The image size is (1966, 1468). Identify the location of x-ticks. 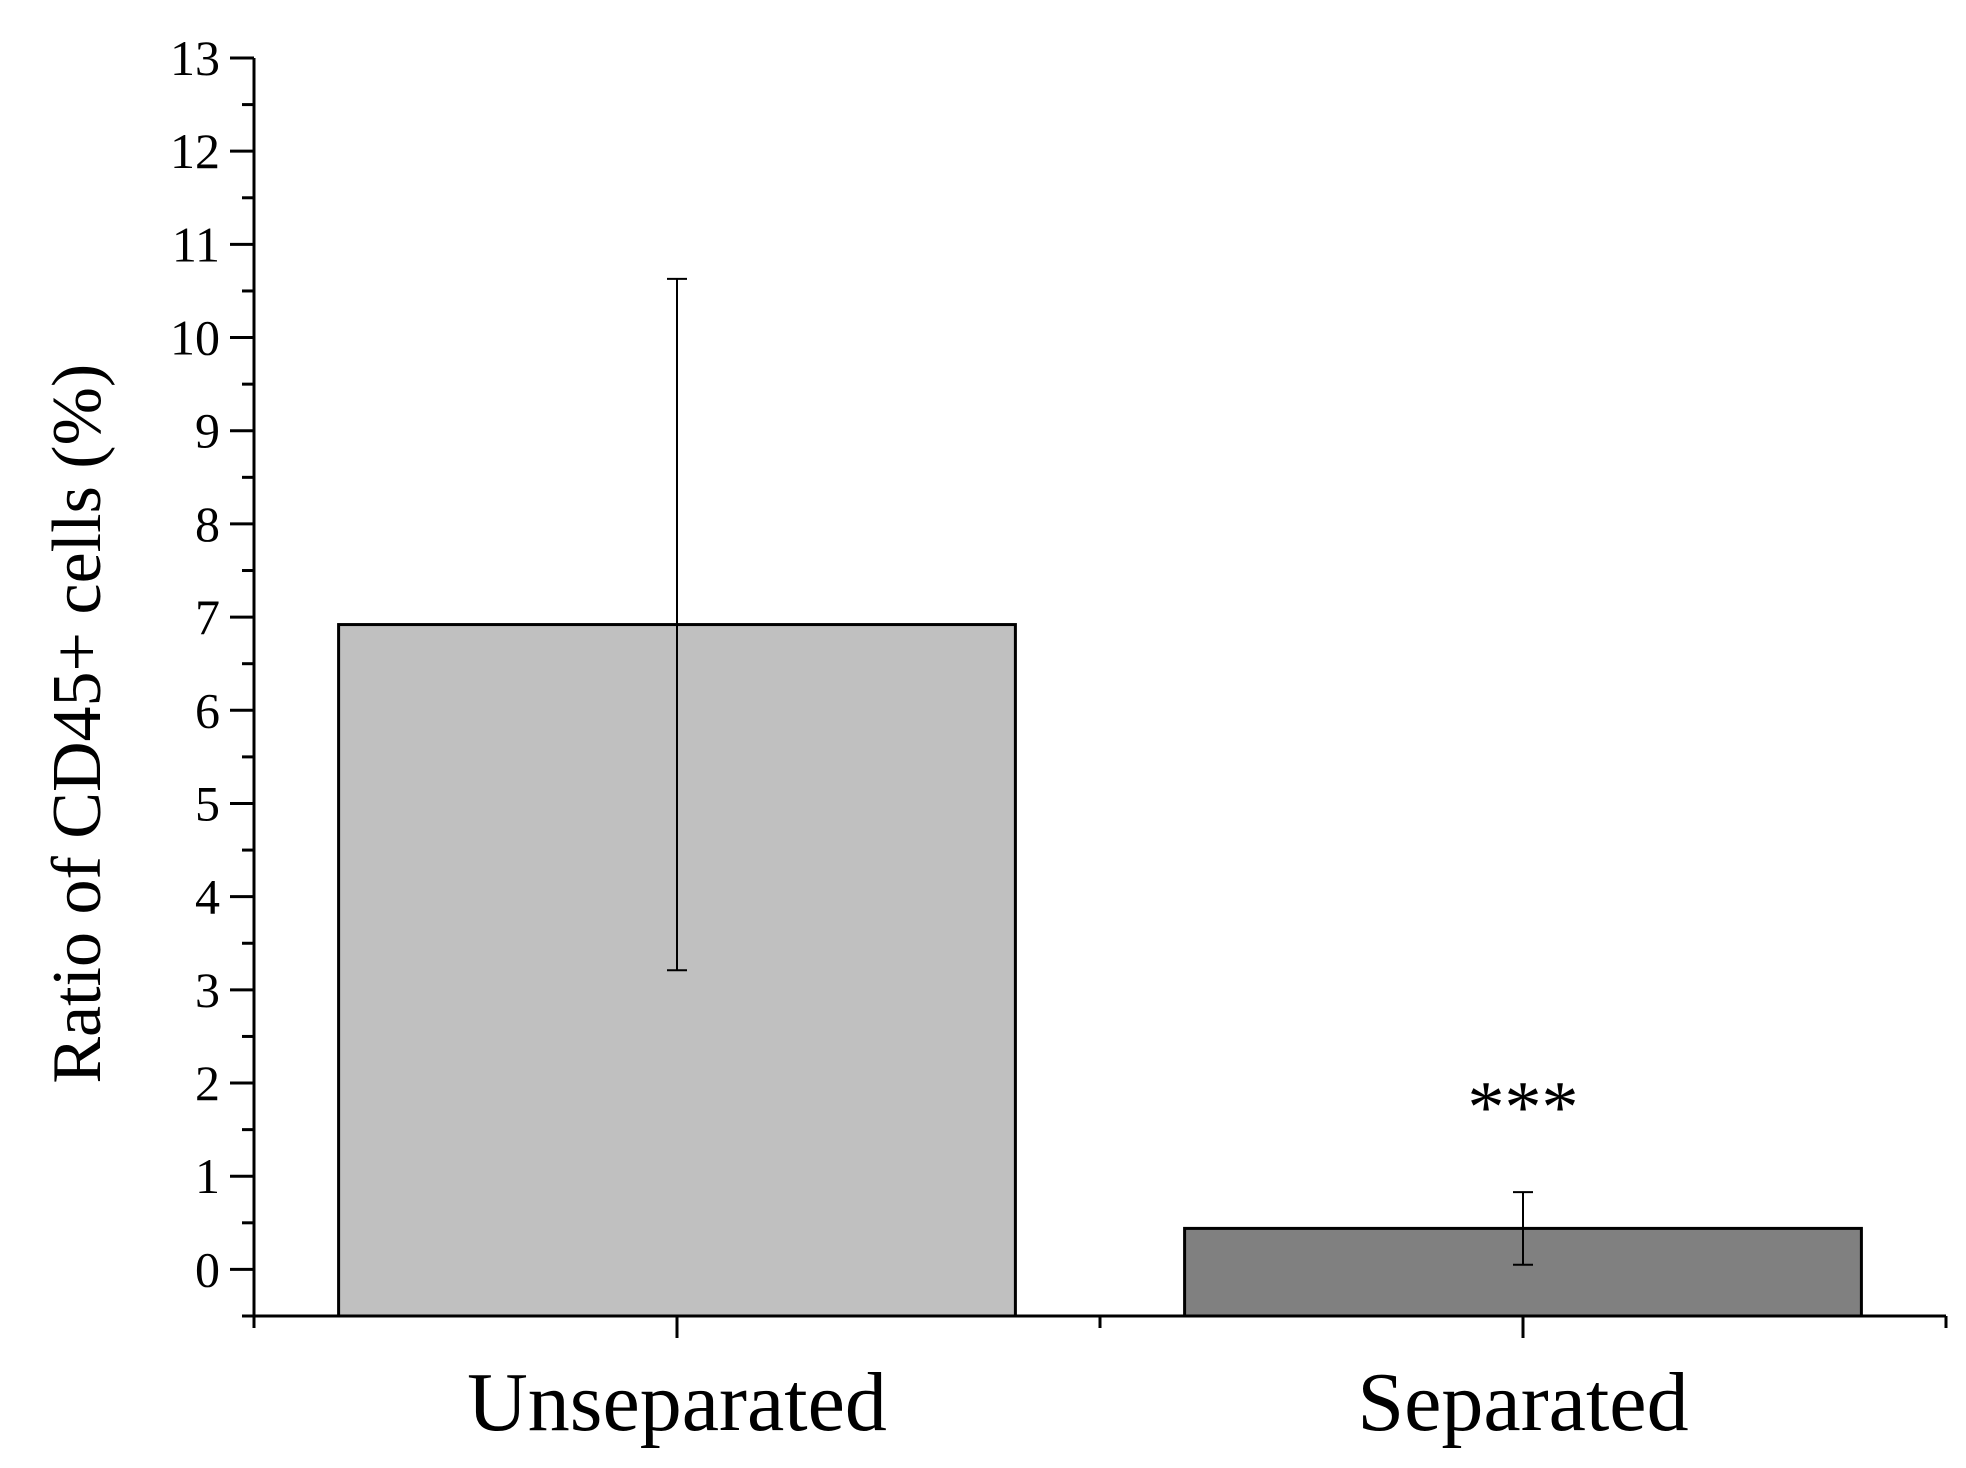
(1100, 1327).